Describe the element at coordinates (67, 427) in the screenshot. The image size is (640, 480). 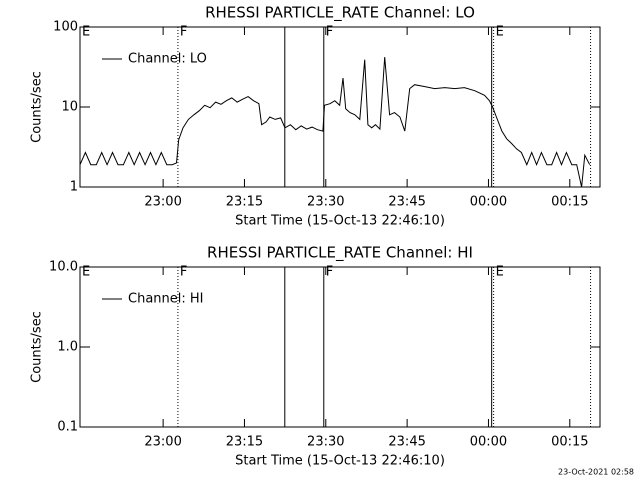
I see `y-tick-label: 0.1` at that location.